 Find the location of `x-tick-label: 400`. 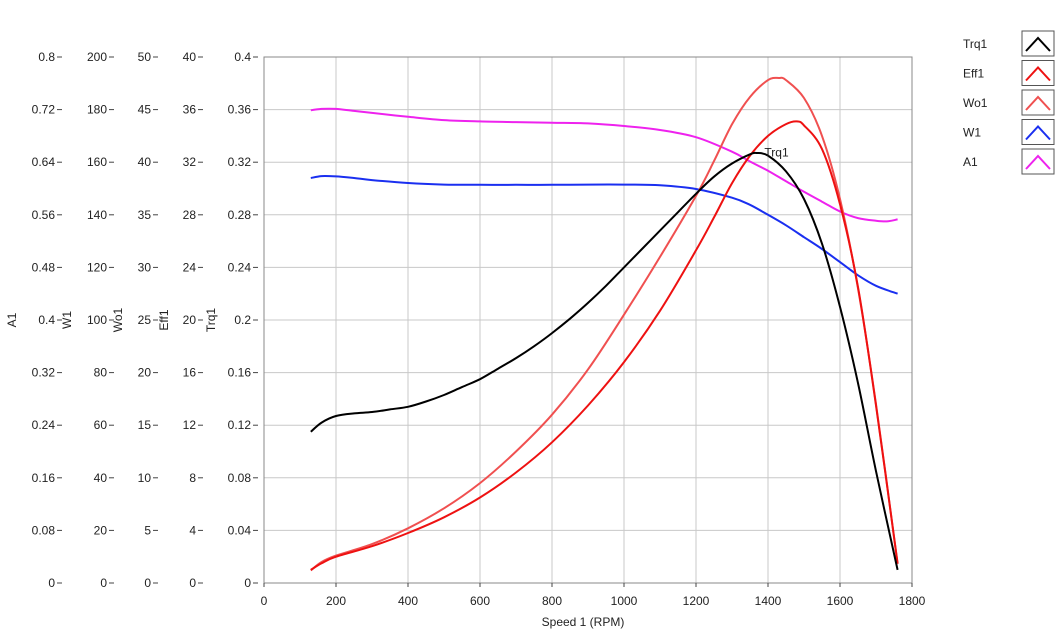

x-tick-label: 400 is located at coordinates (408, 601).